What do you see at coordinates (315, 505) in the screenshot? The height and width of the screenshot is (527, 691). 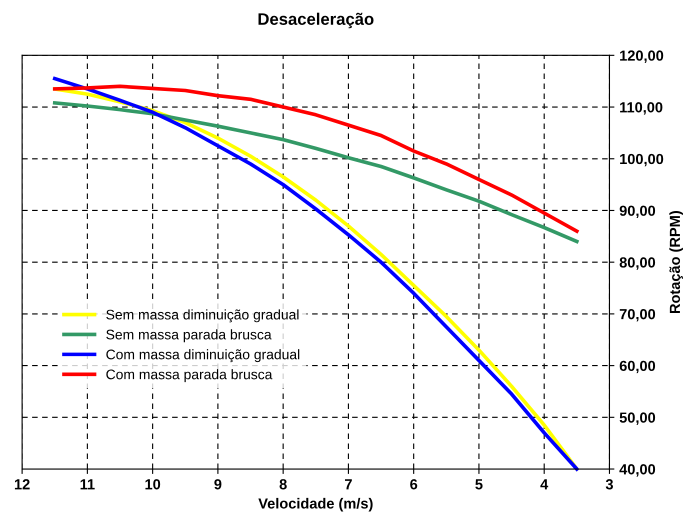 I see `x-axis-title: Velocidade (m/s)` at bounding box center [315, 505].